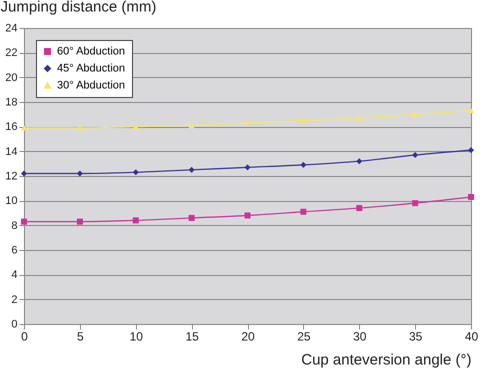 The image size is (480, 372). Describe the element at coordinates (415, 337) in the screenshot. I see `x-tick-label: 35` at that location.